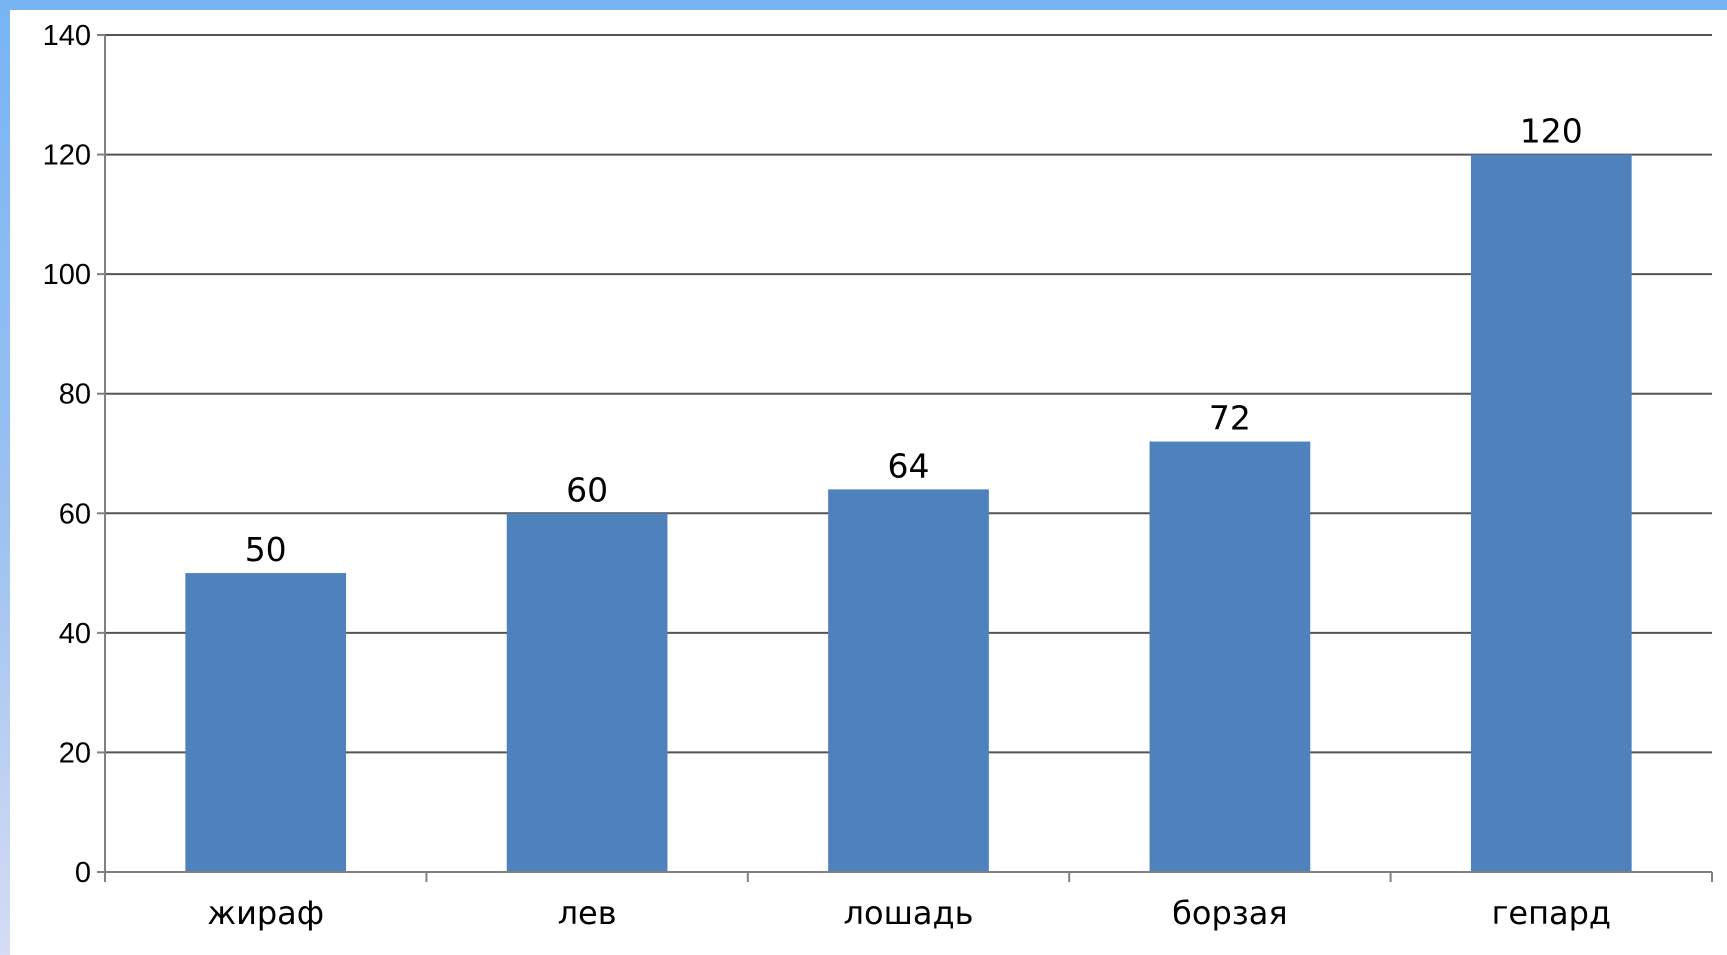 Image resolution: width=1727 pixels, height=955 pixels. What do you see at coordinates (67, 36) in the screenshot?
I see `ytick-label: 140` at bounding box center [67, 36].